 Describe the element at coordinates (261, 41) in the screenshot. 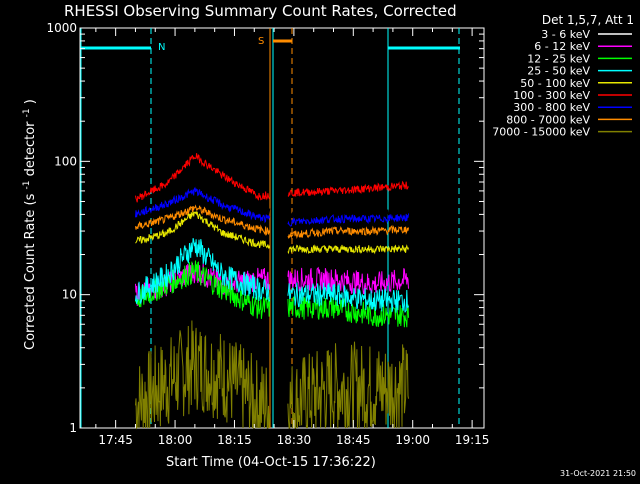

I see `saa-label: S` at that location.